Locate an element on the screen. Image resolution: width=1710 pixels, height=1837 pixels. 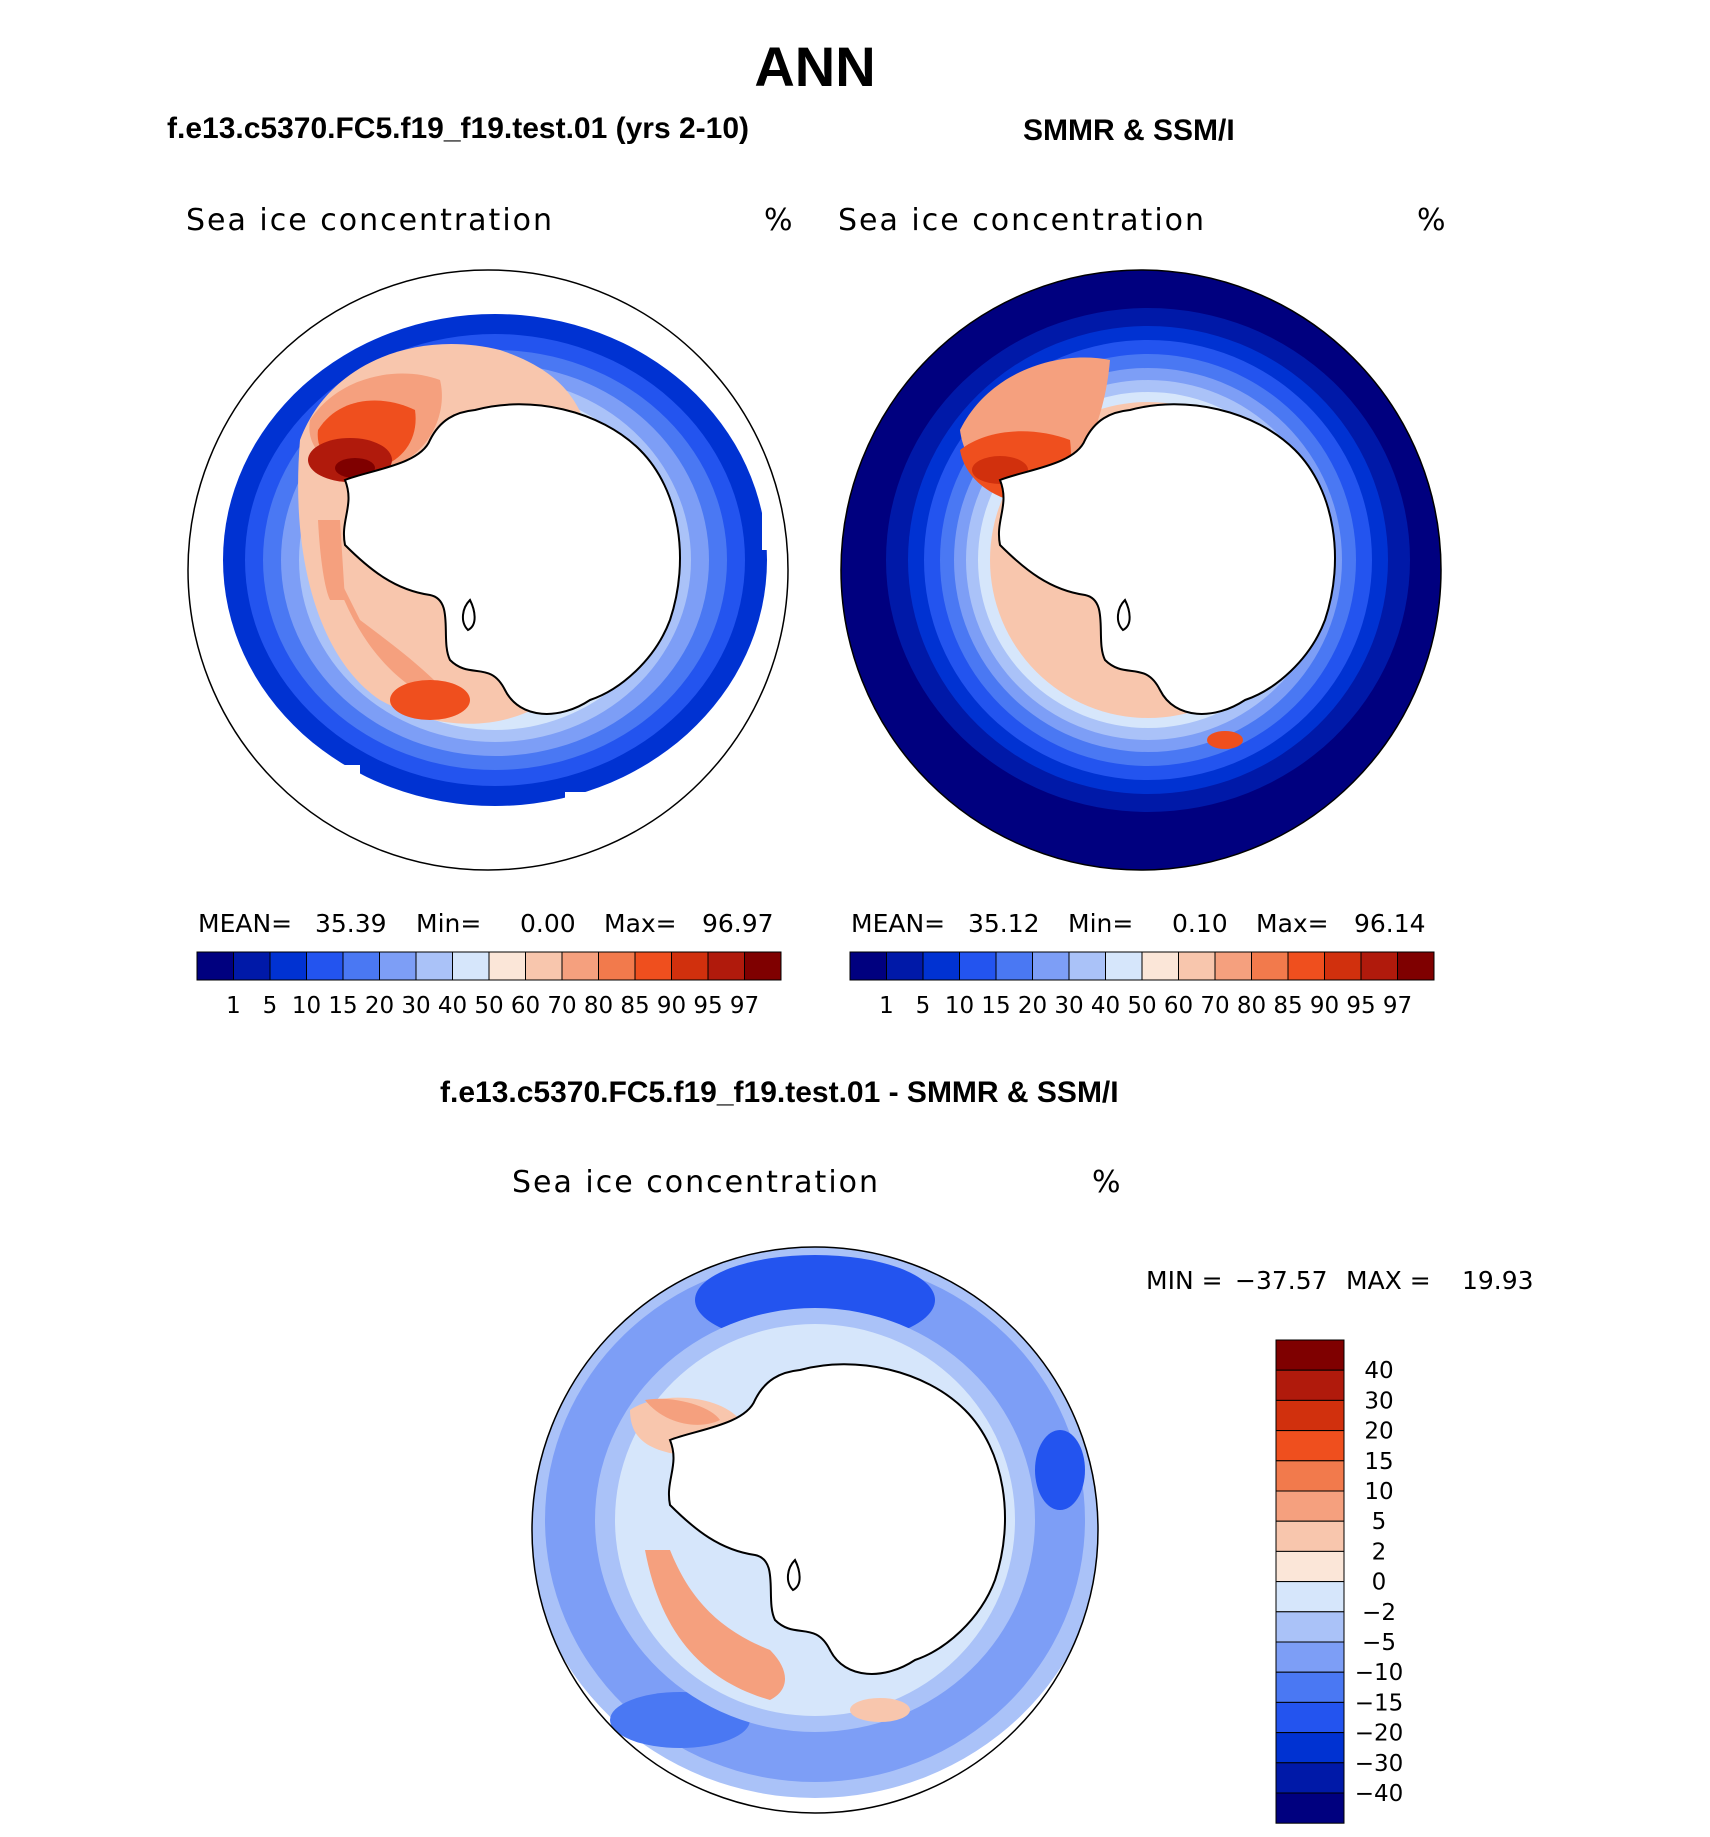
polar-map-diff is located at coordinates (815, 1530).